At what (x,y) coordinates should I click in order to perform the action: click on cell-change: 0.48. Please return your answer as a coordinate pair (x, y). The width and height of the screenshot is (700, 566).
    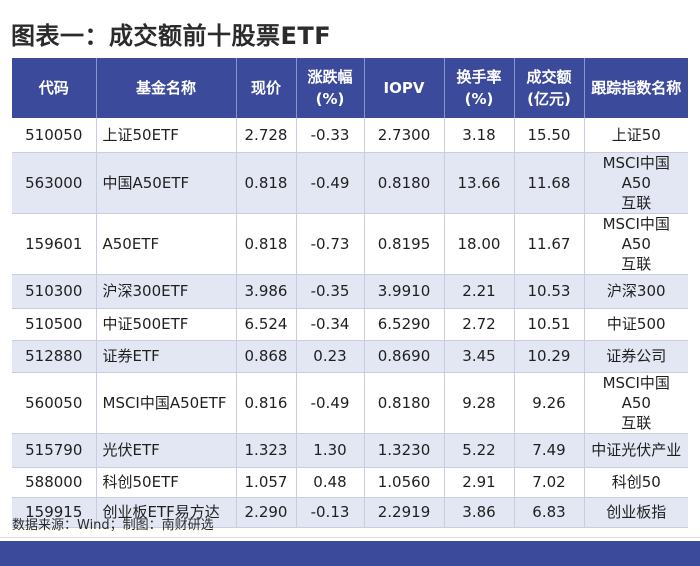
    Looking at the image, I should click on (330, 482).